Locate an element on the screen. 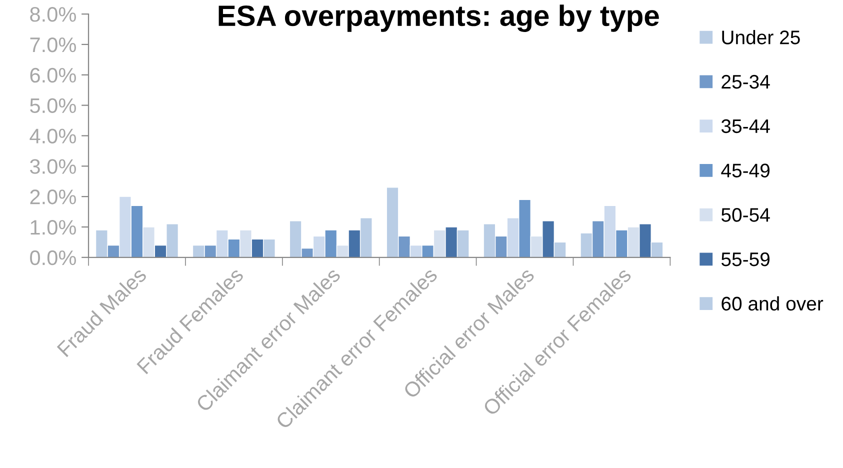 The width and height of the screenshot is (843, 468). legend-label: 35-44 is located at coordinates (745, 126).